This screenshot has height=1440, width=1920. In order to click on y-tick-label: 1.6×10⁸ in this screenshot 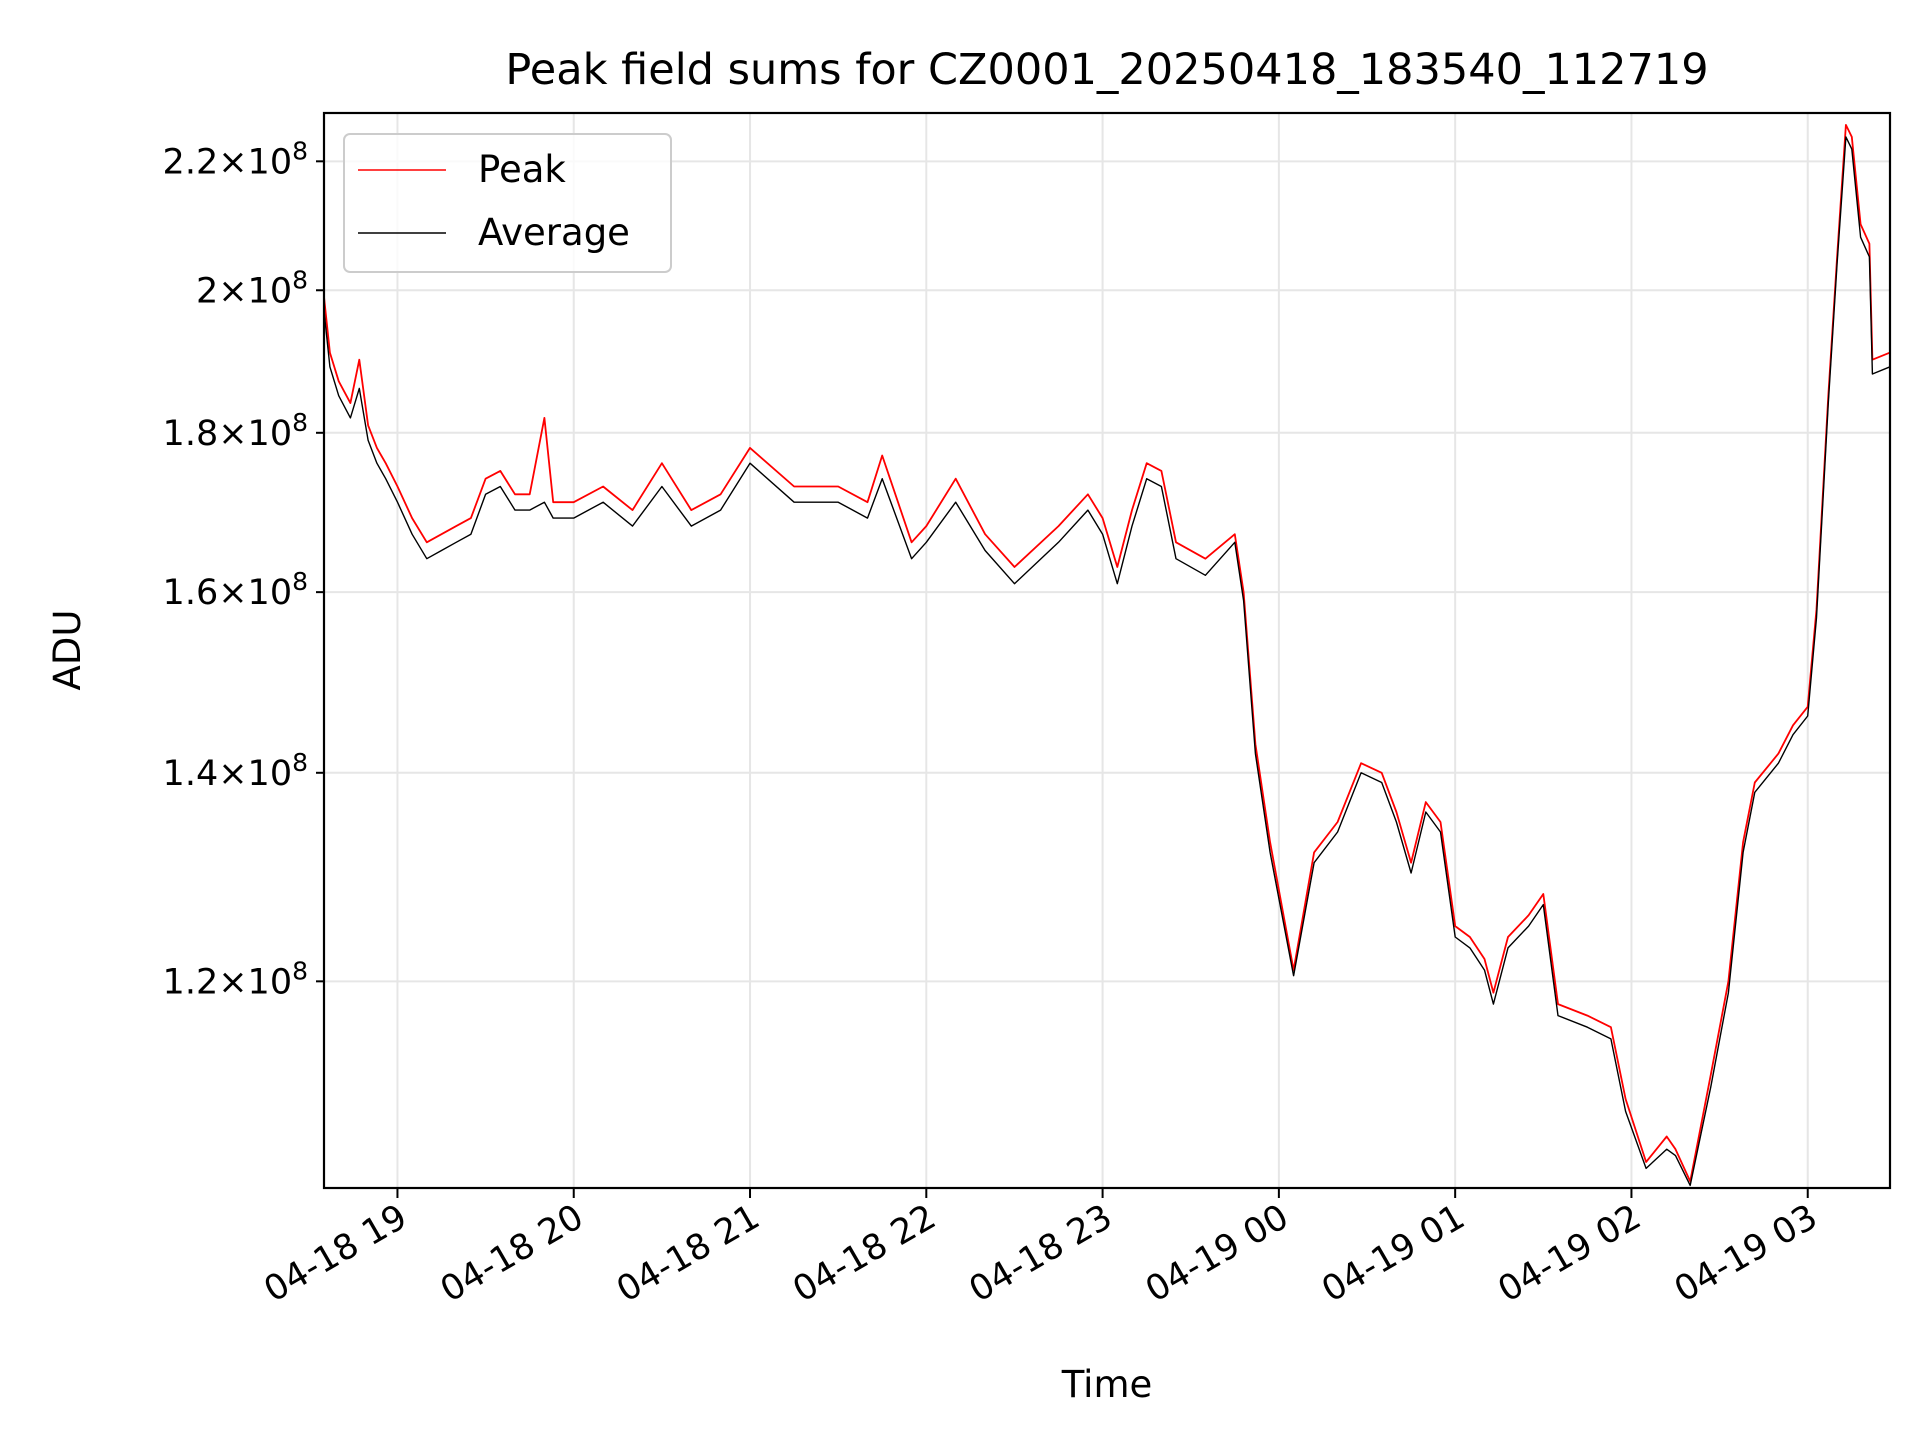, I will do `click(235, 590)`.